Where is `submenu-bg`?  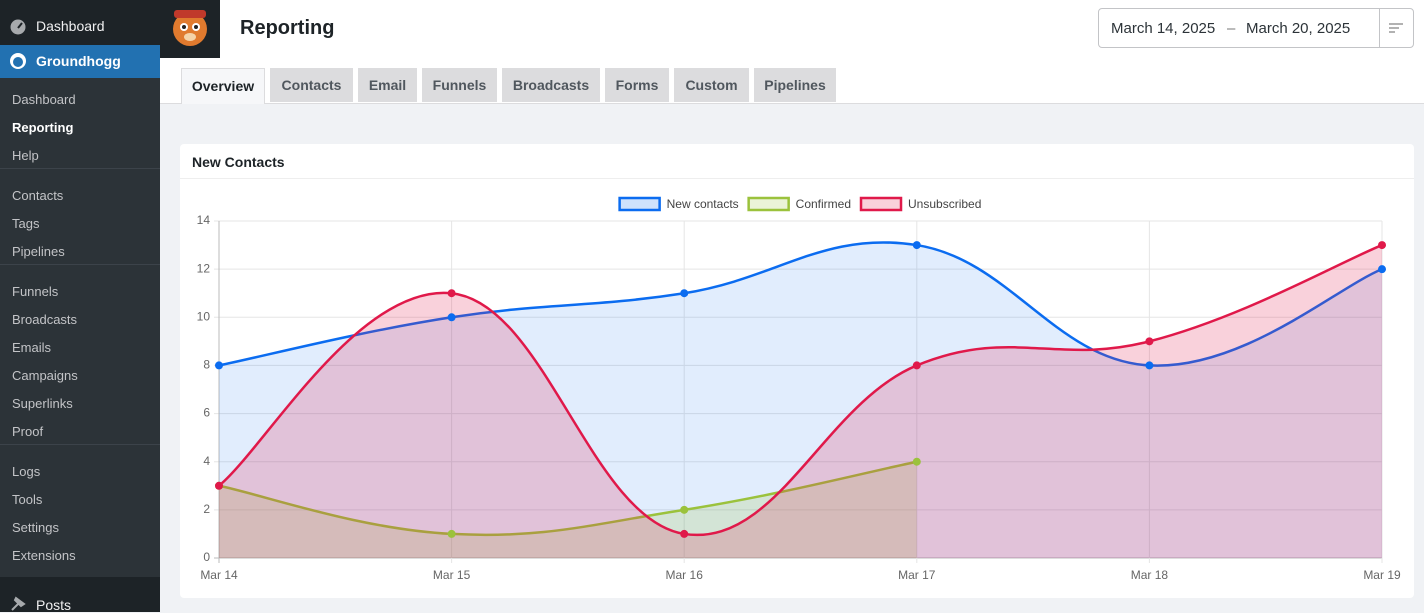
submenu-bg is located at coordinates (80, 327).